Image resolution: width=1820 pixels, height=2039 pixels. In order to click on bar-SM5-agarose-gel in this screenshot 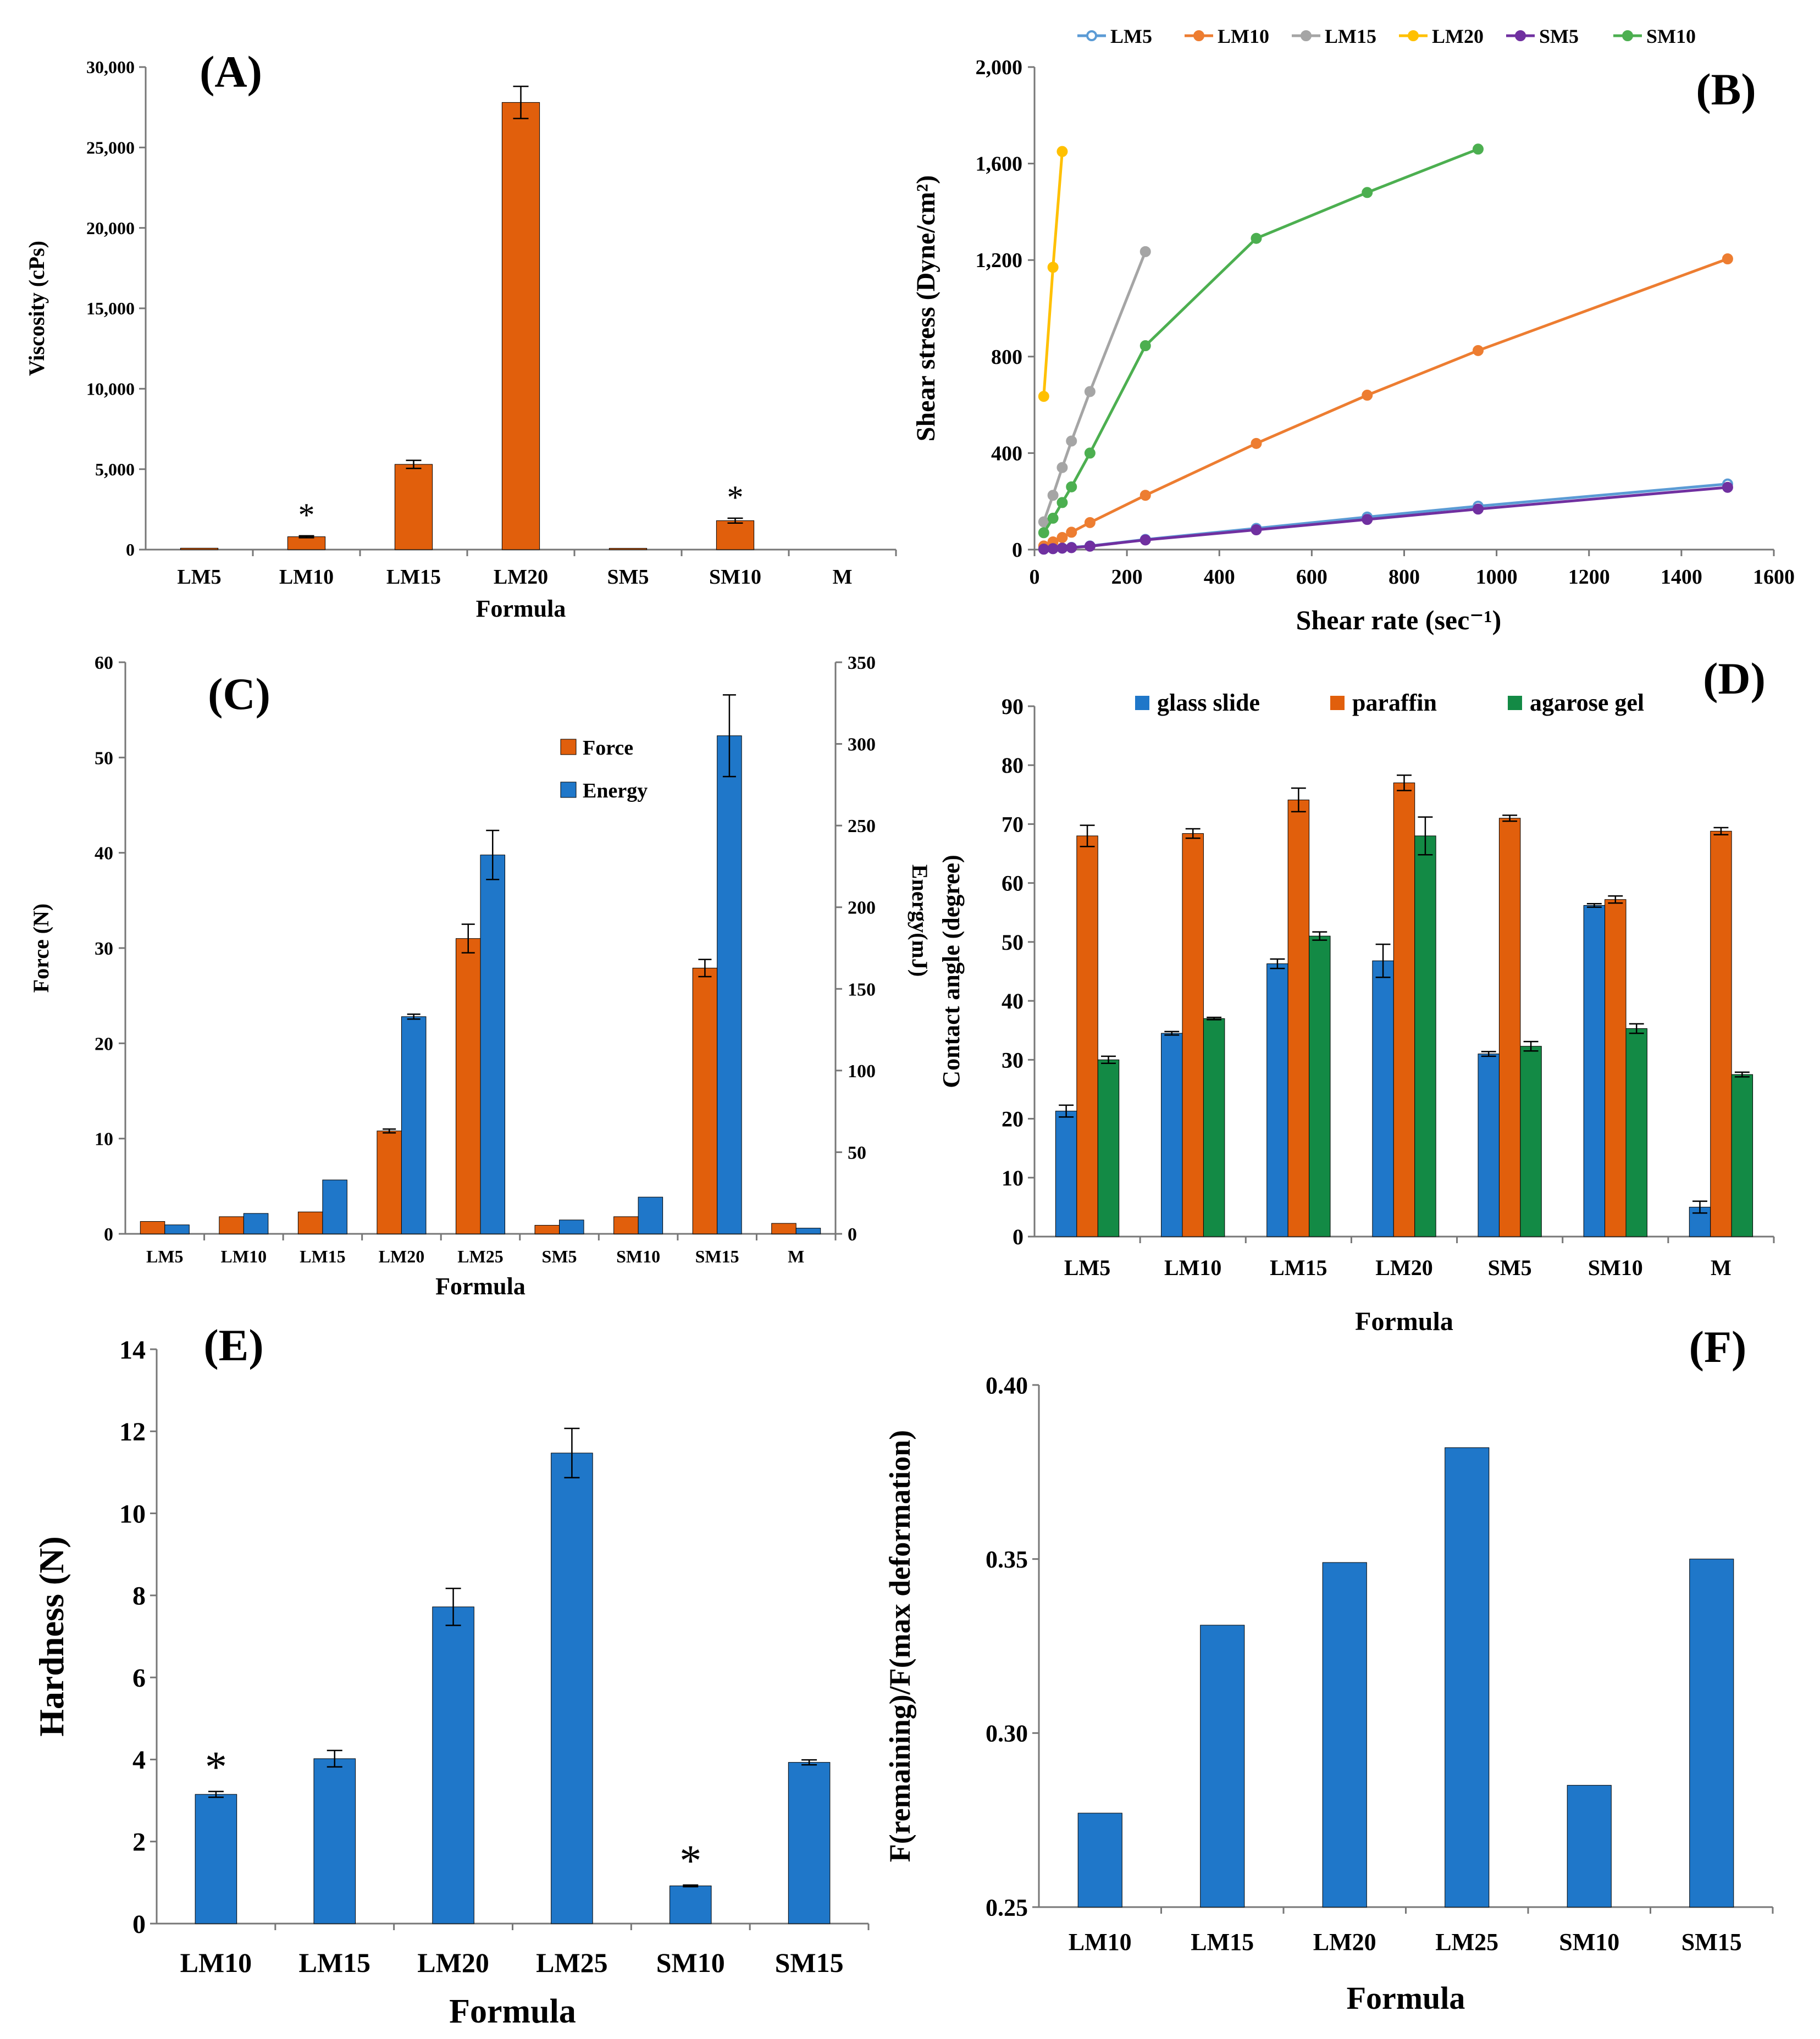, I will do `click(1531, 1141)`.